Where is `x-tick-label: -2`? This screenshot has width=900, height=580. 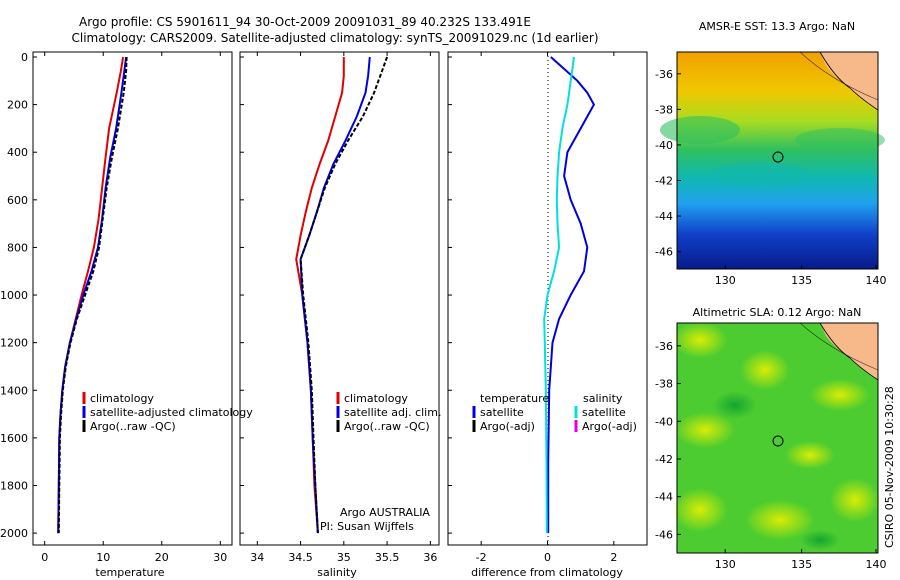
x-tick-label: -2 is located at coordinates (481, 557).